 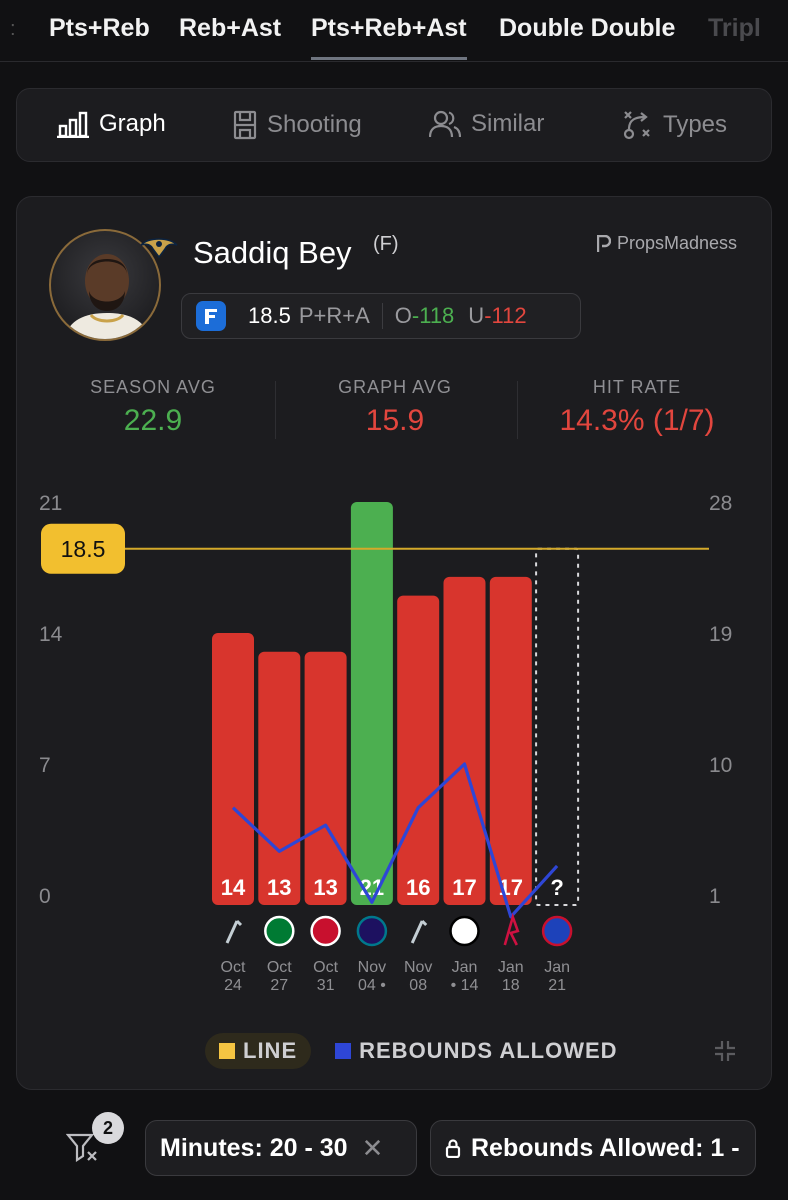 I want to click on bar-value-label: 14, so click(x=233, y=887).